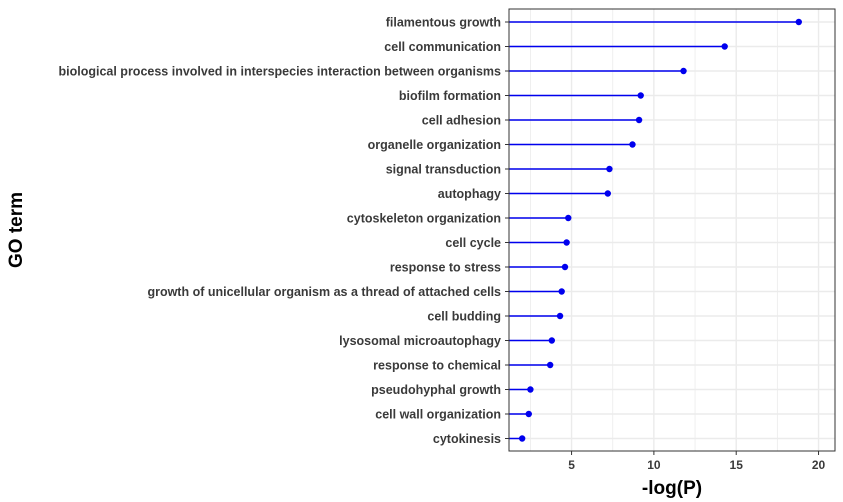 The height and width of the screenshot is (502, 843). What do you see at coordinates (443, 170) in the screenshot?
I see `y-tick-label: signal transduction` at bounding box center [443, 170].